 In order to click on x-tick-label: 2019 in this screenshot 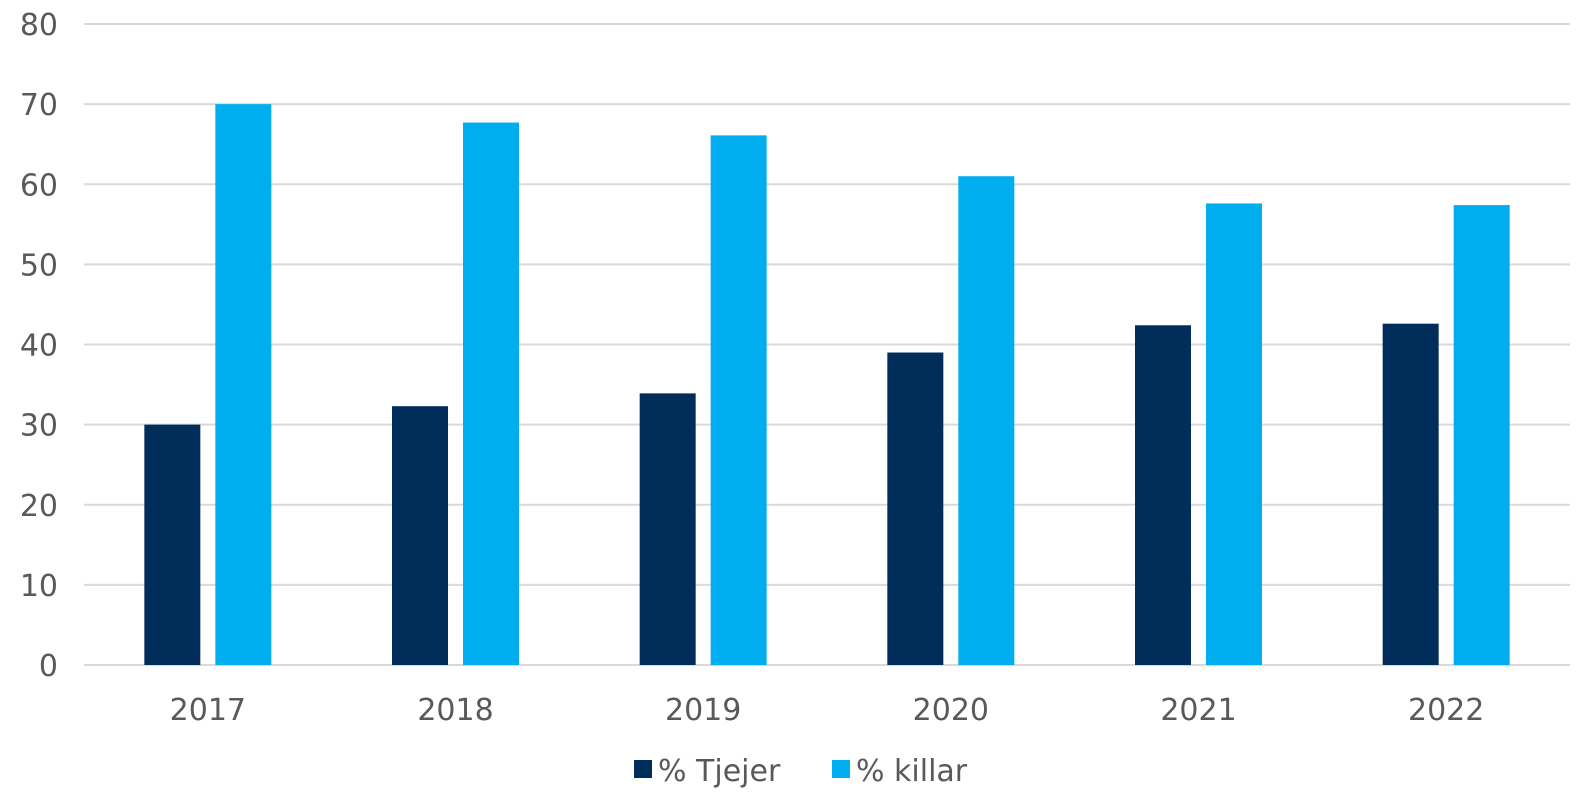, I will do `click(703, 710)`.